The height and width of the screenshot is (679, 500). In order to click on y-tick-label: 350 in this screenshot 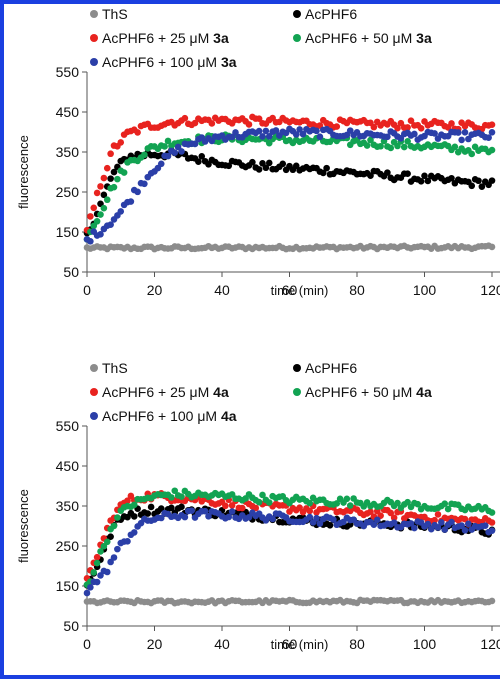, I will do `click(68, 152)`.